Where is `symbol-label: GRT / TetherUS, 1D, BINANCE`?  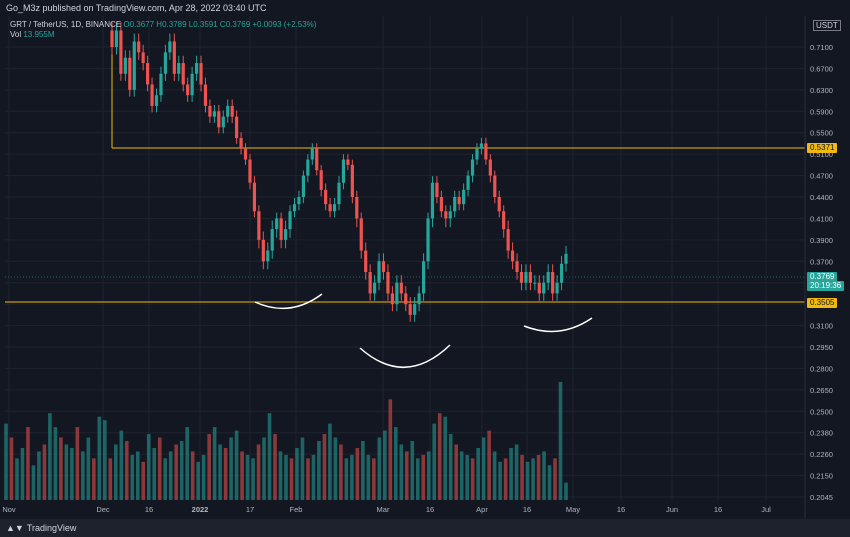
symbol-label: GRT / TetherUS, 1D, BINANCE is located at coordinates (66, 24).